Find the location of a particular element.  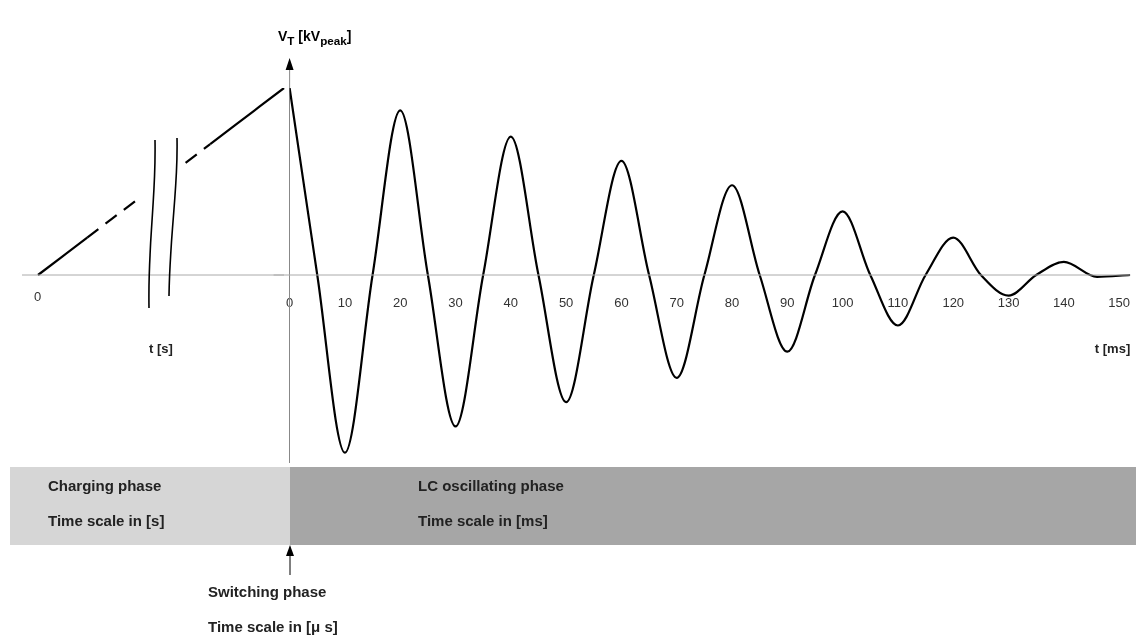

x-tick-label: 140 is located at coordinates (1064, 303).